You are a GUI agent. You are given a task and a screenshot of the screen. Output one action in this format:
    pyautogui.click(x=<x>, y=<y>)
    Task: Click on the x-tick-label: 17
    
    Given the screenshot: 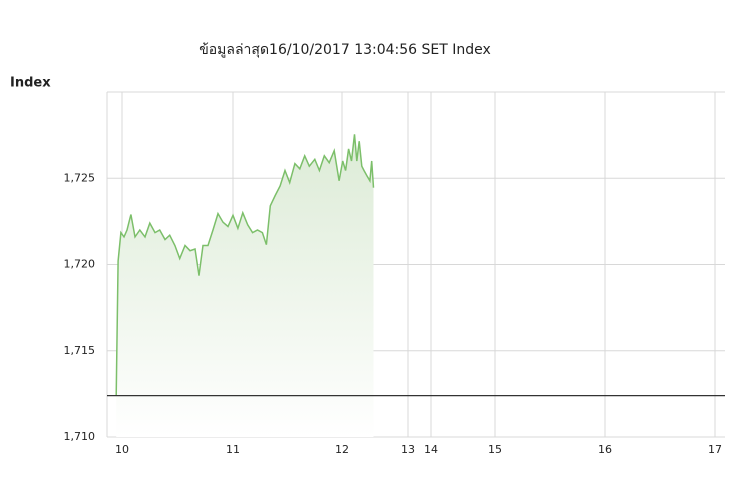 What is the action you would take?
    pyautogui.click(x=715, y=449)
    